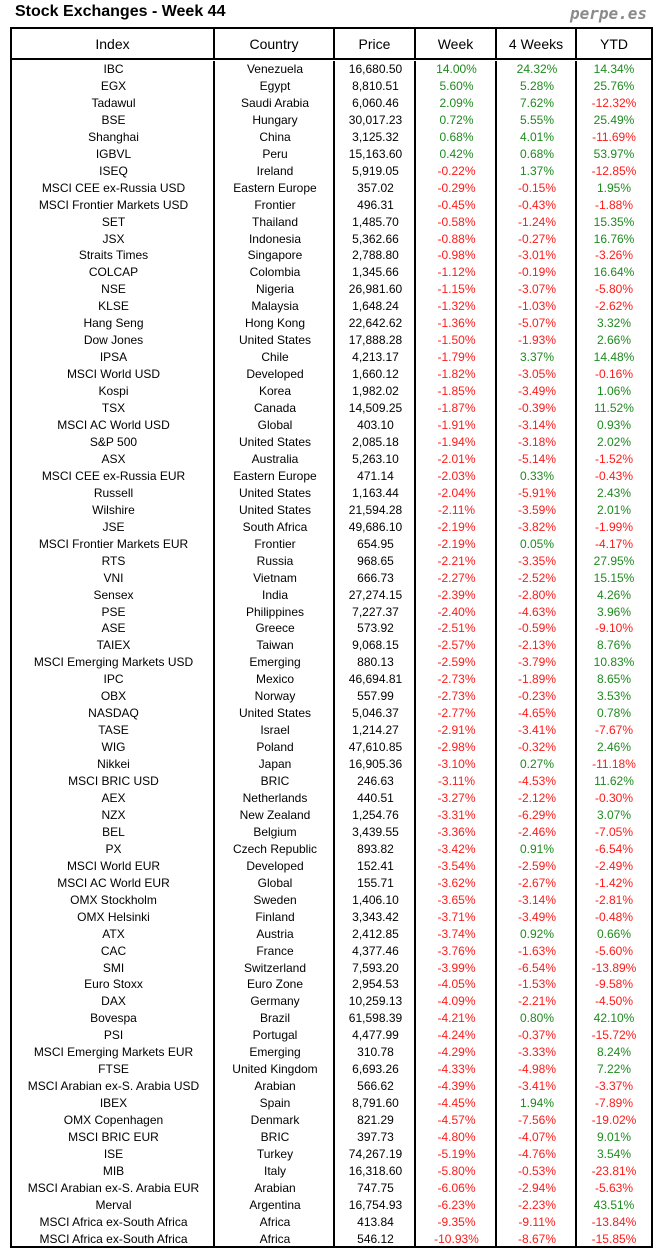 The image size is (664, 1260). What do you see at coordinates (456, 1103) in the screenshot?
I see `week-cell: -4.45%` at bounding box center [456, 1103].